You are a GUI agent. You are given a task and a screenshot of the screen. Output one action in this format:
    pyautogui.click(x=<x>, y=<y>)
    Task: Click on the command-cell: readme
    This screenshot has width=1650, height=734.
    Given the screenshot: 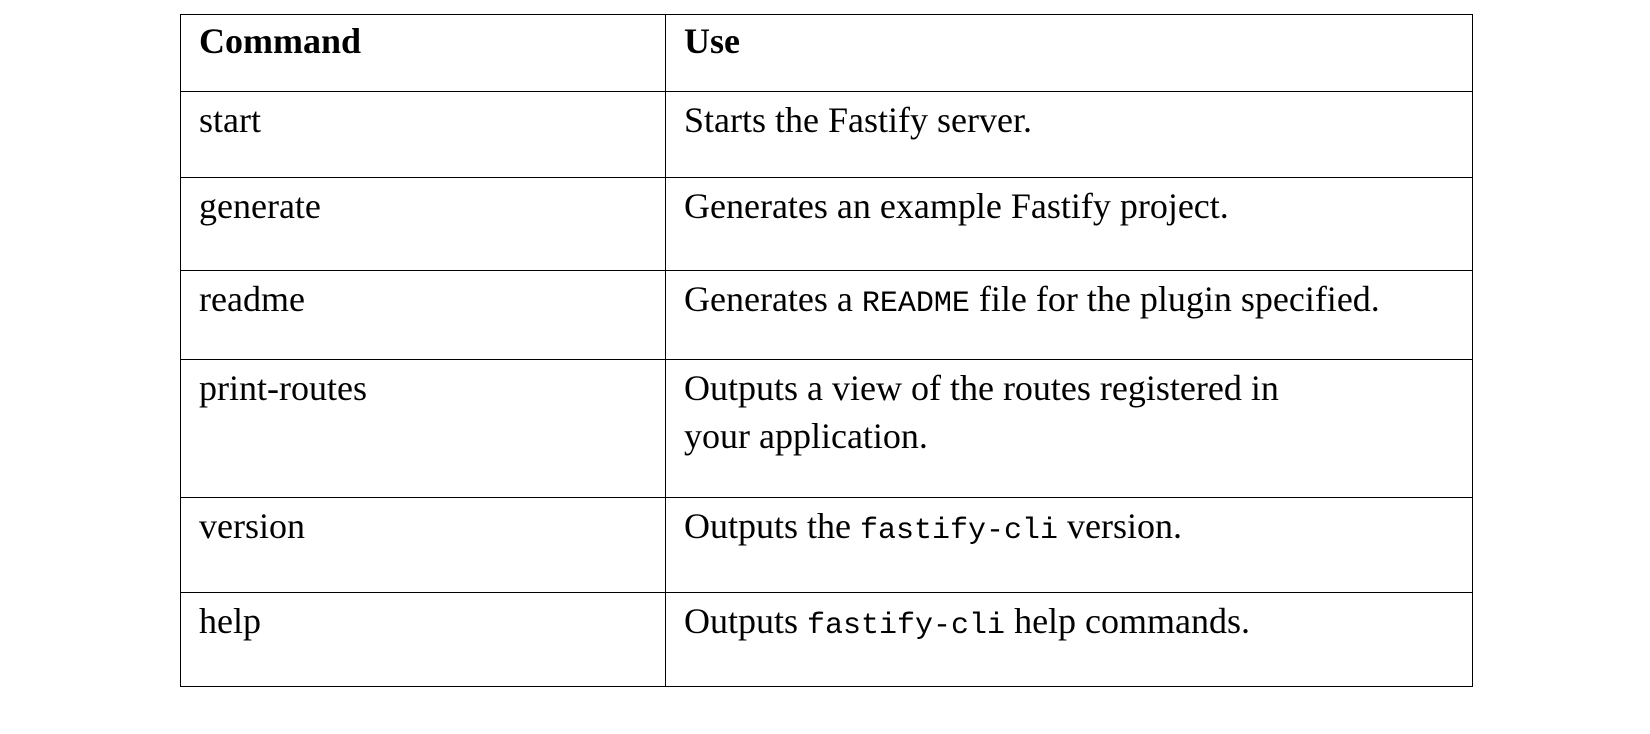 What is the action you would take?
    pyautogui.click(x=423, y=315)
    